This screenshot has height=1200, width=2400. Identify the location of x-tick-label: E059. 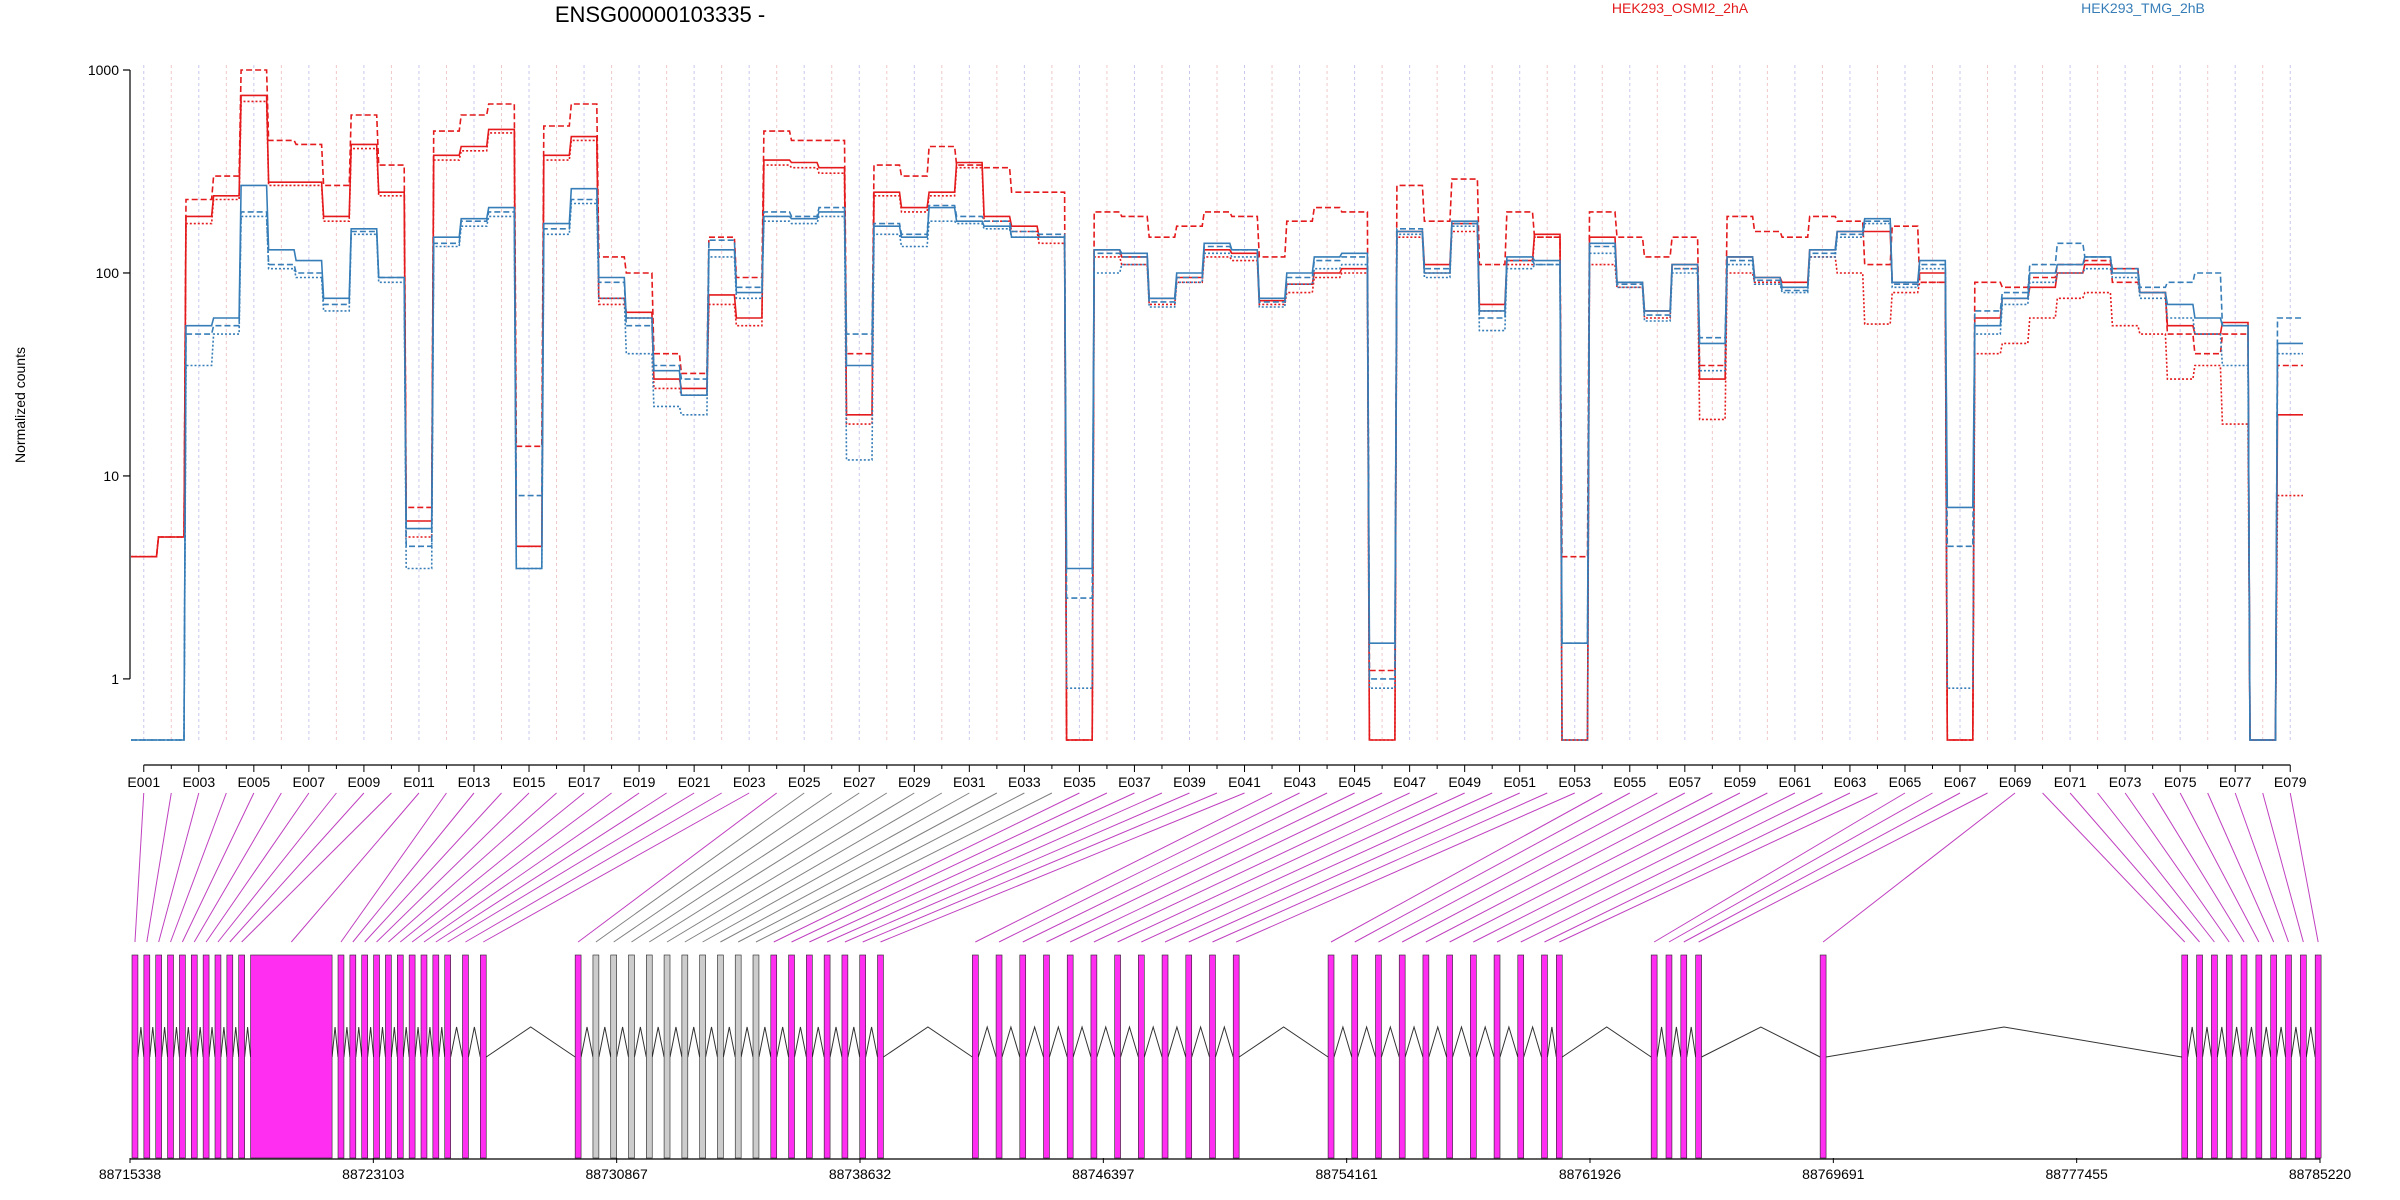
(1740, 782).